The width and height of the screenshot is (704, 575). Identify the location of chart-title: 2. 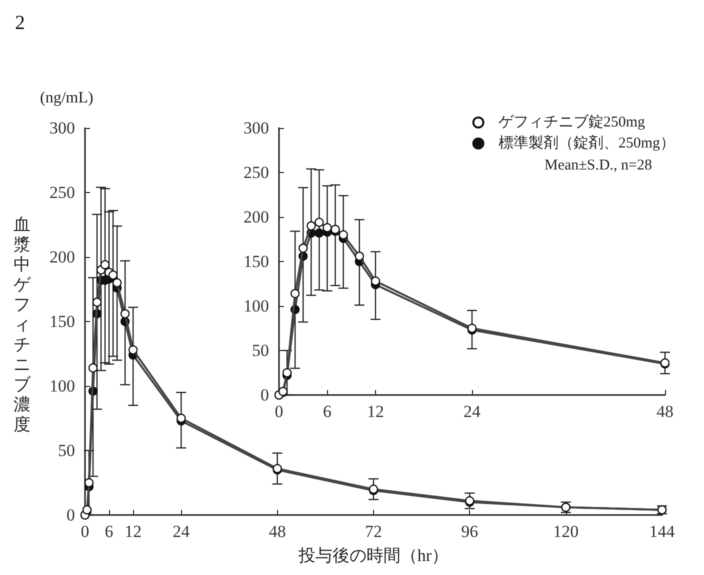
(20, 23).